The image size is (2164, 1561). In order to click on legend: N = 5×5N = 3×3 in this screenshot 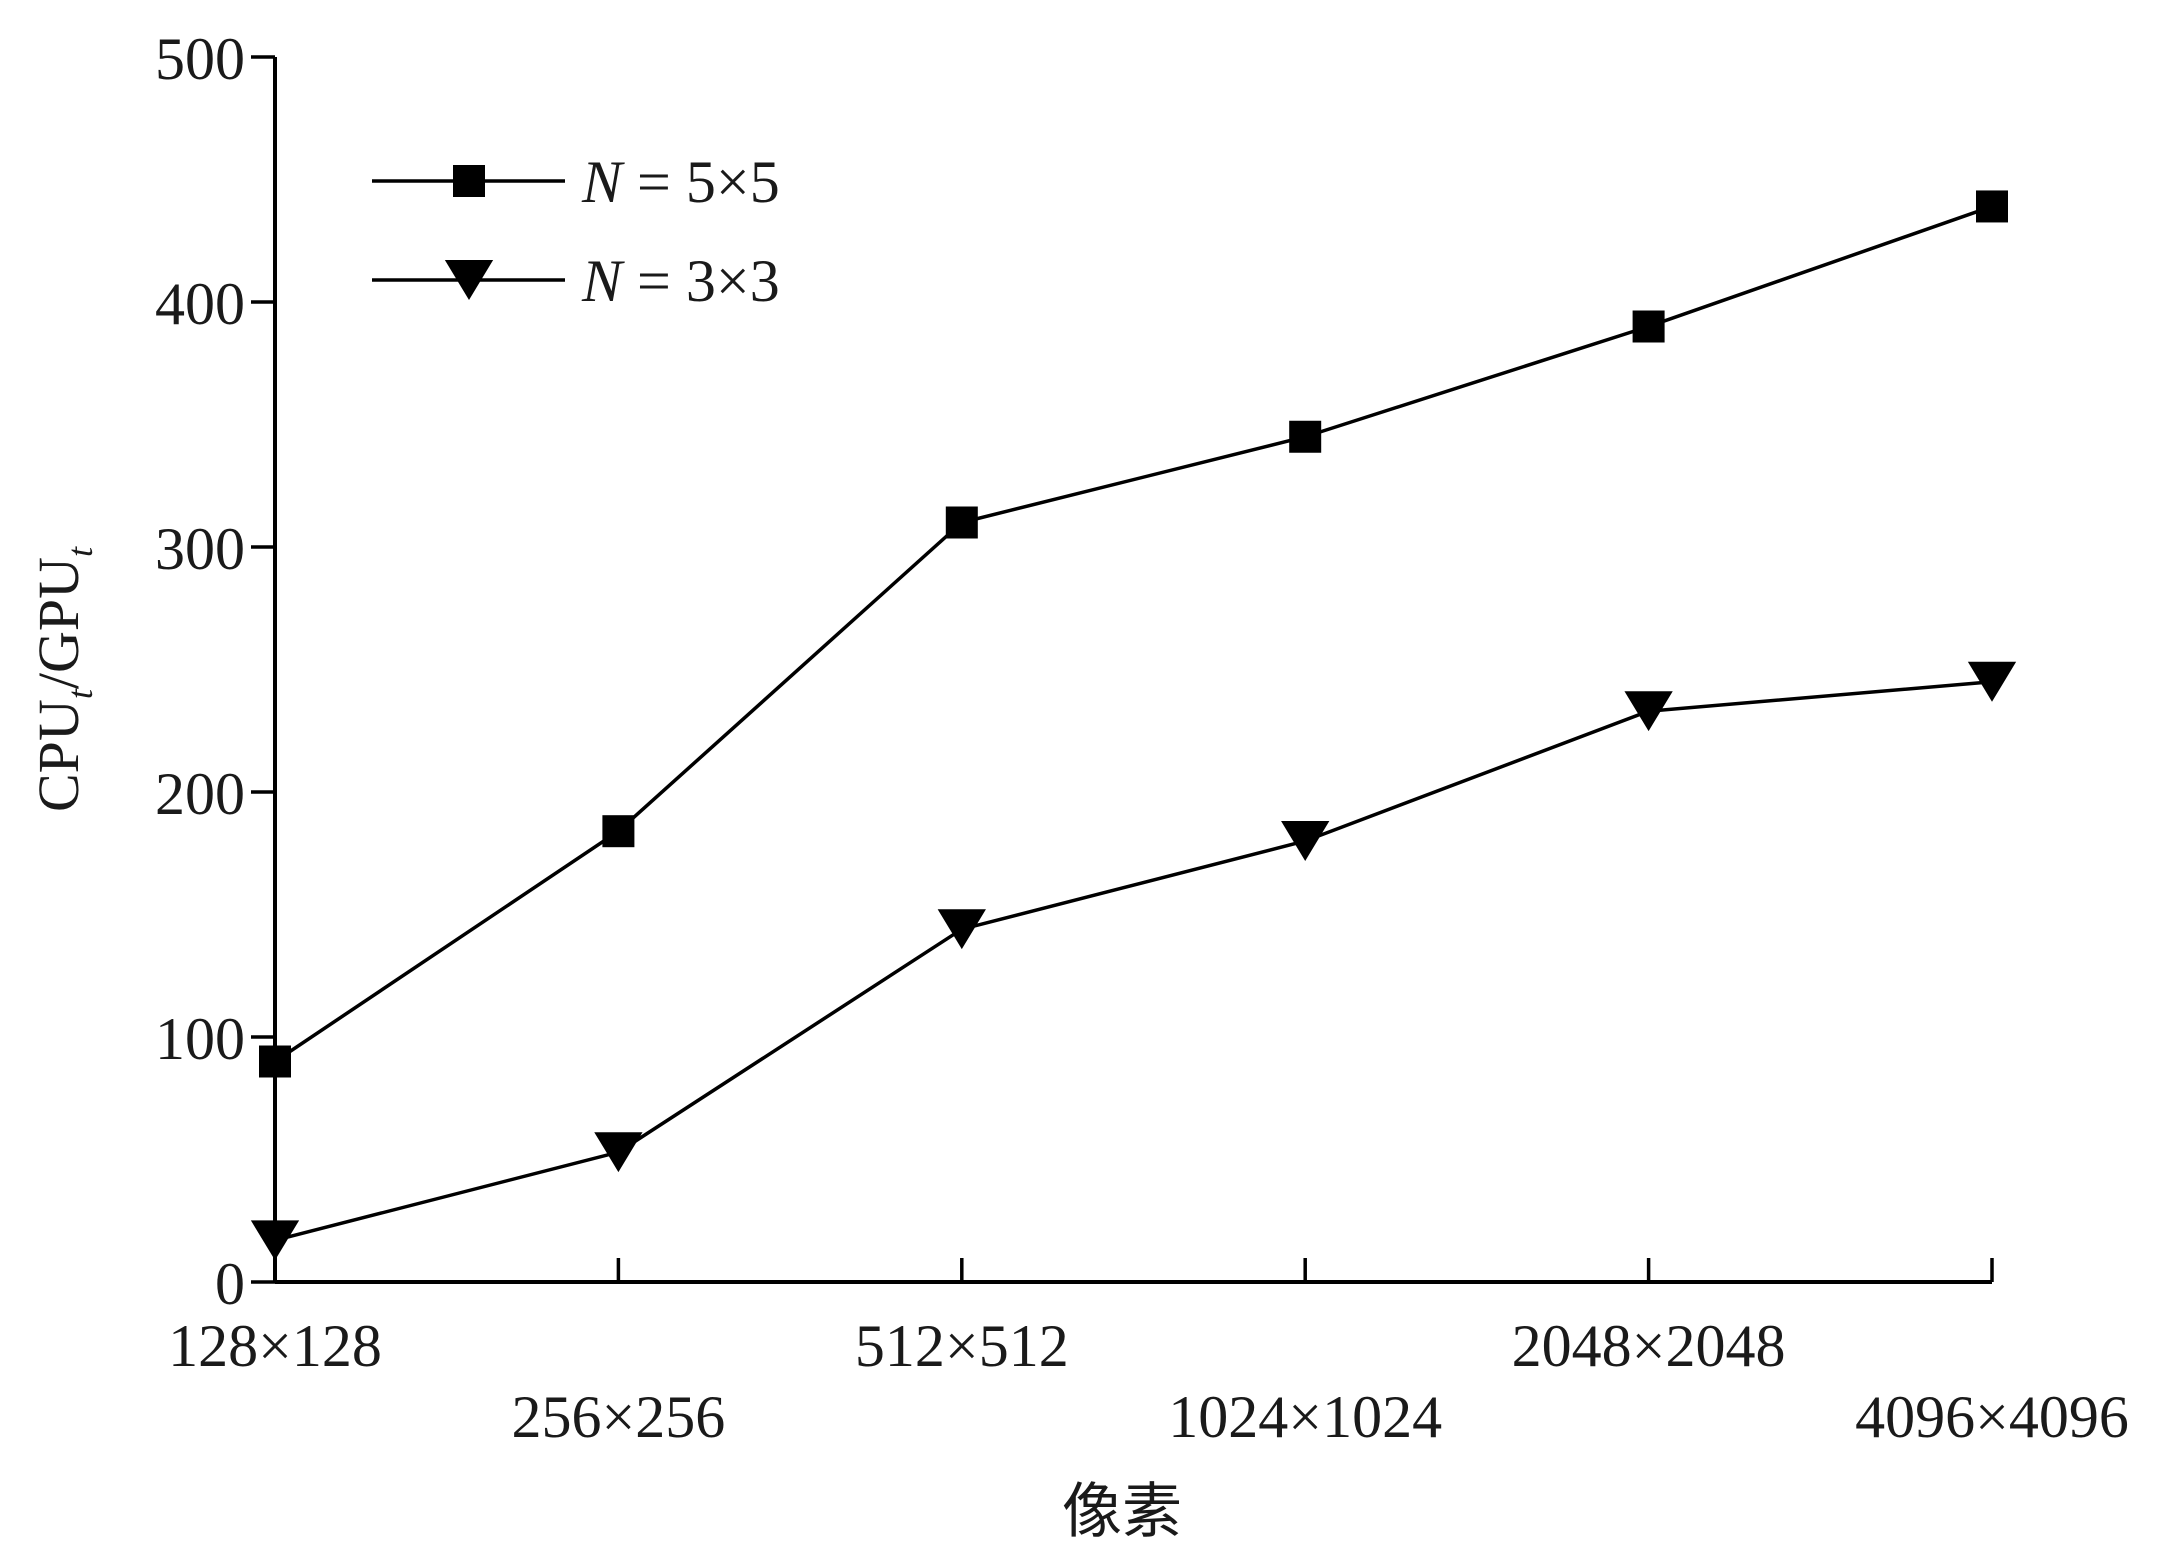, I will do `click(576, 231)`.